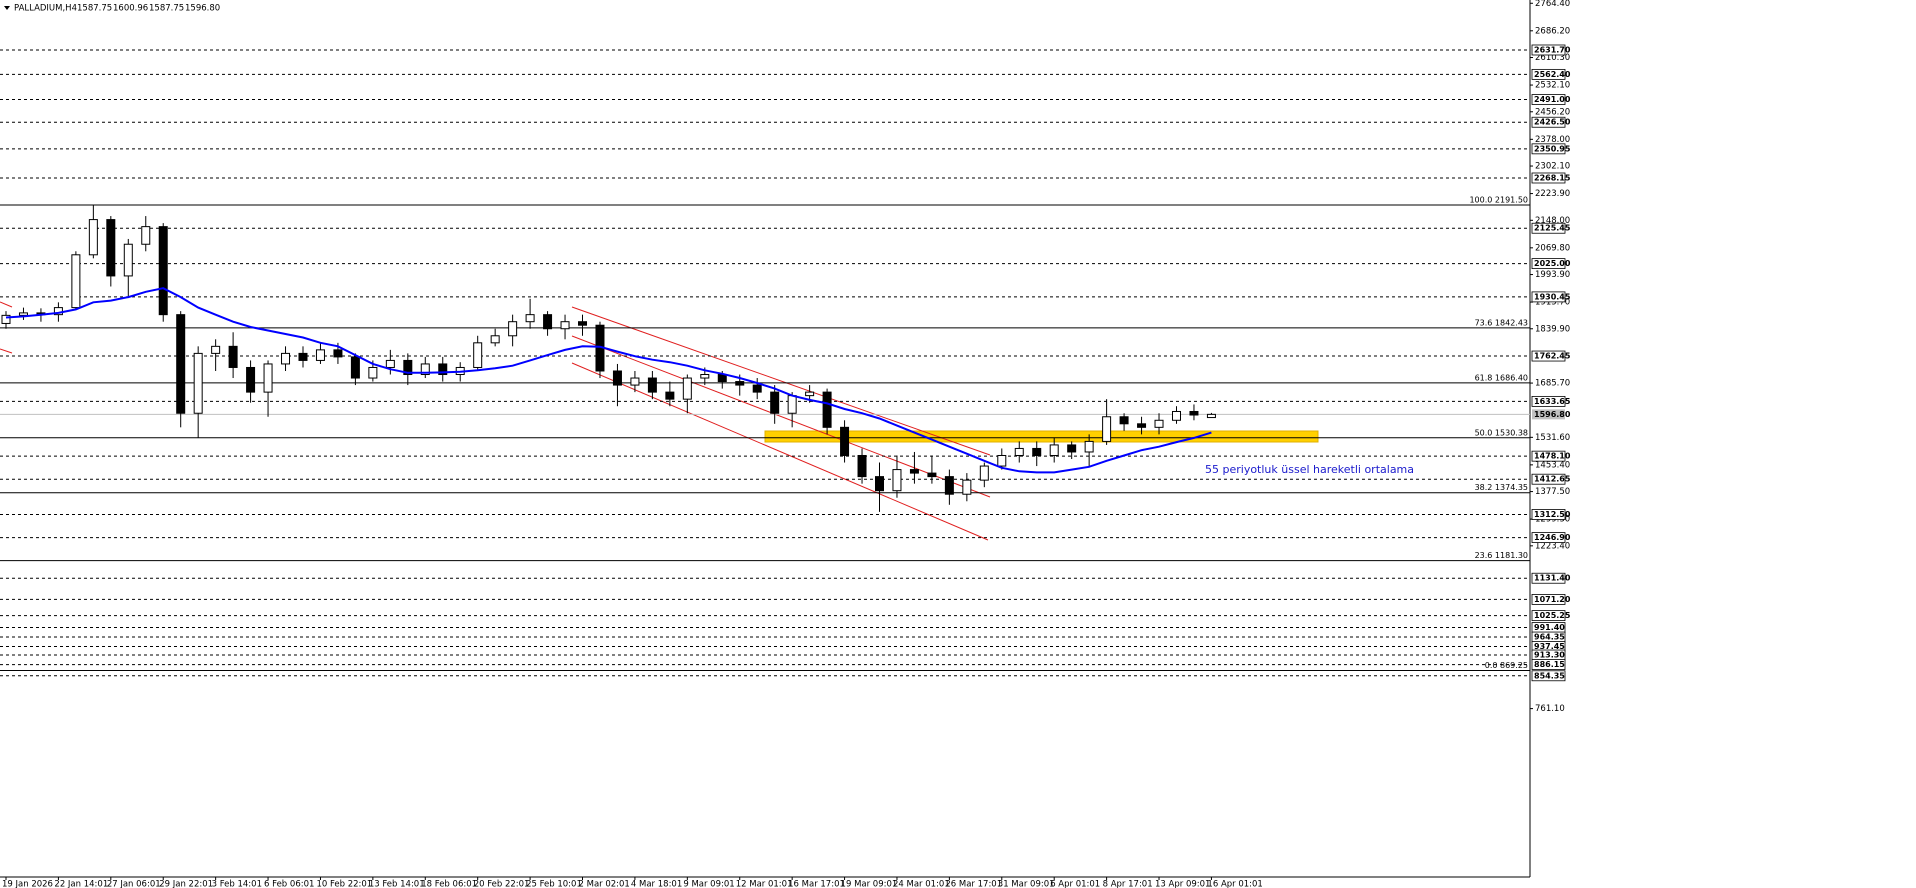 The height and width of the screenshot is (888, 1916). I want to click on channel-left-upper, so click(6, 304).